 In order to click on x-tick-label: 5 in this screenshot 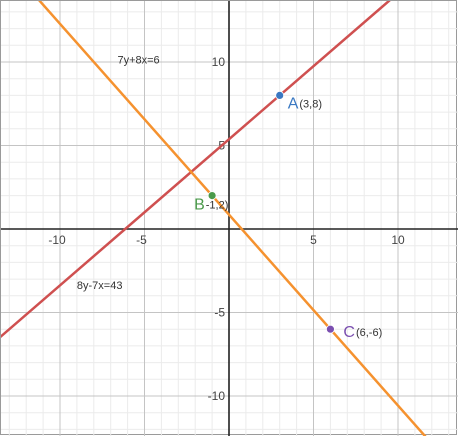, I will do `click(313, 240)`.